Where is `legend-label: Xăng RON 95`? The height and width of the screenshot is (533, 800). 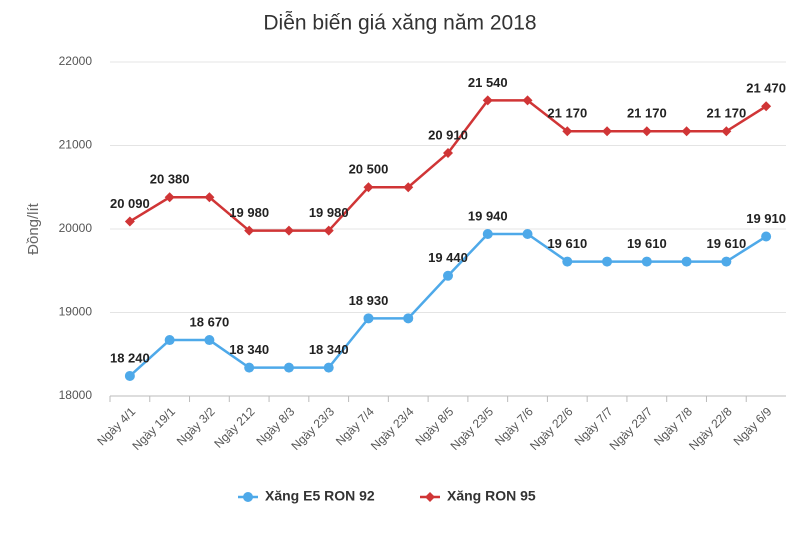 legend-label: Xăng RON 95 is located at coordinates (491, 496).